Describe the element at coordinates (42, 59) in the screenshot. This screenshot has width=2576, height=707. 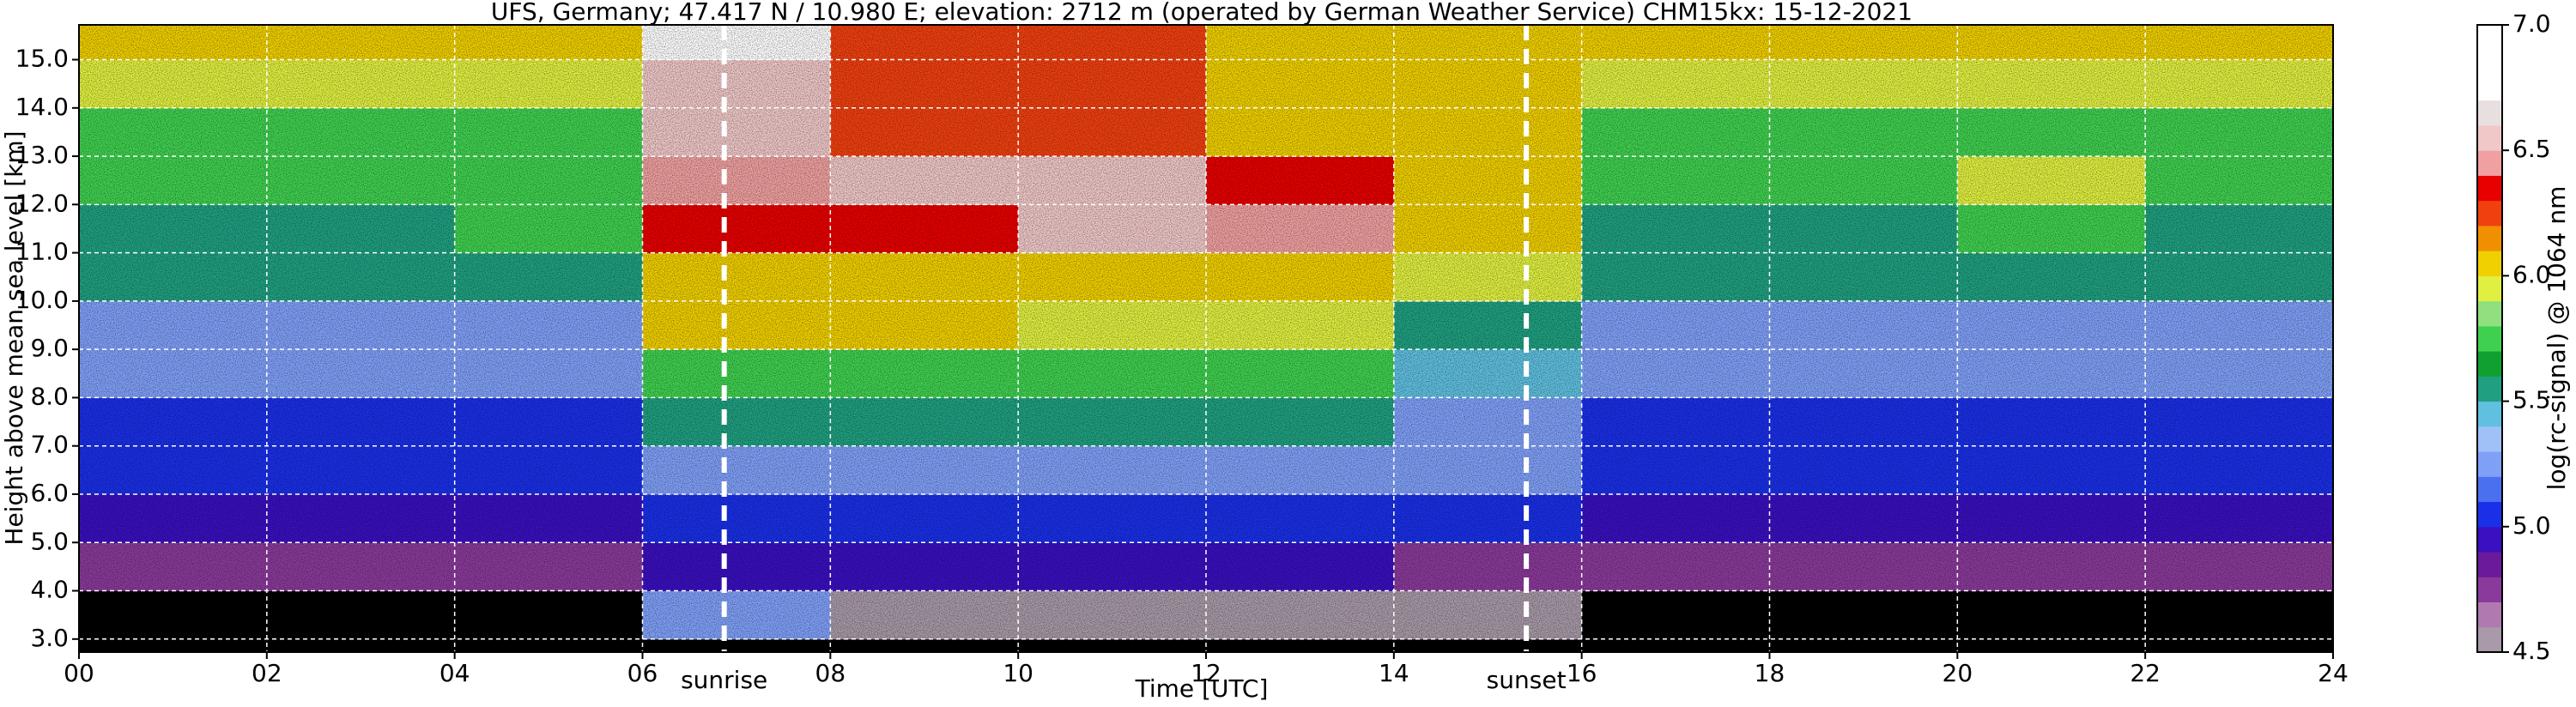
I see `y-tick-label: 15.0` at that location.